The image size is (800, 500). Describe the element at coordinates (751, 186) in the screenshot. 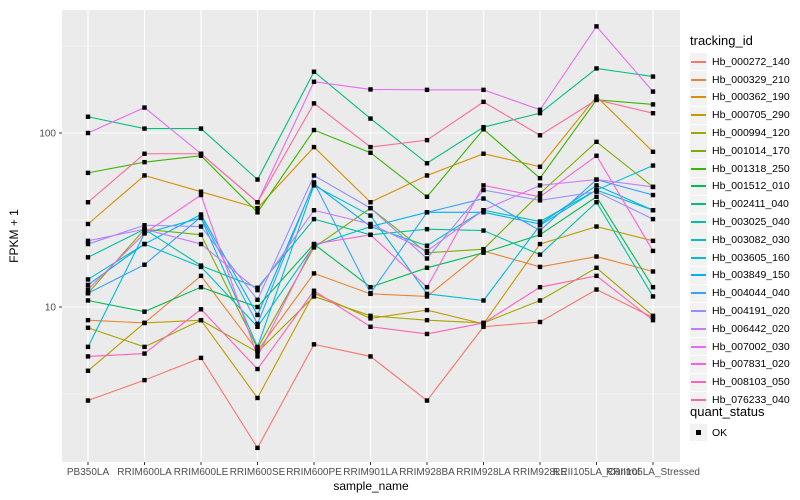

I see `legend-item-label: Hb_001512_010` at that location.